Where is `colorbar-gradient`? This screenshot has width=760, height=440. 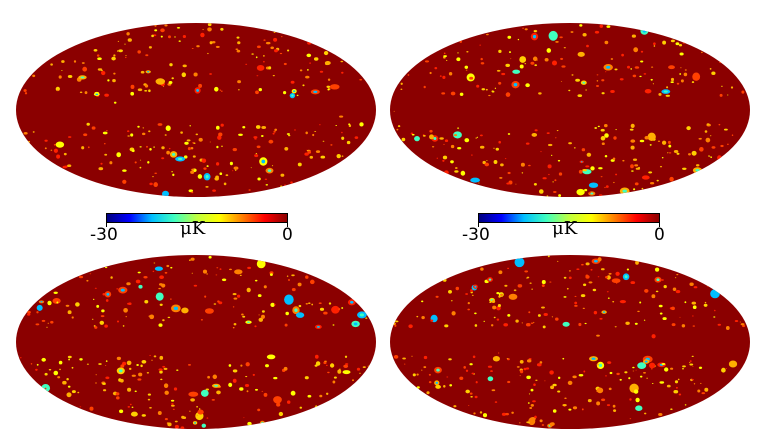
colorbar-gradient is located at coordinates (197, 218).